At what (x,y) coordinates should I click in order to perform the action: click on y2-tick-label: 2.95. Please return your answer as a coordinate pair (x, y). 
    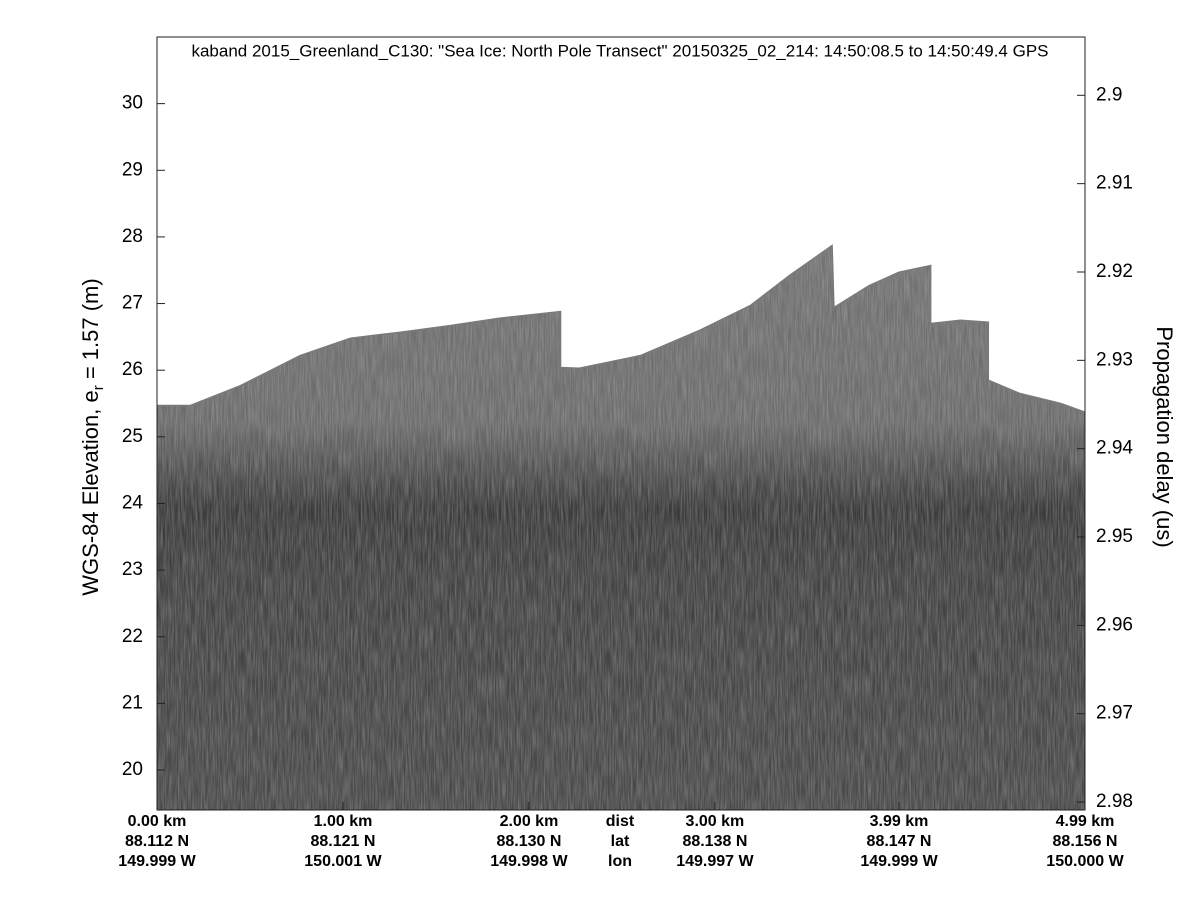
    Looking at the image, I should click on (1114, 536).